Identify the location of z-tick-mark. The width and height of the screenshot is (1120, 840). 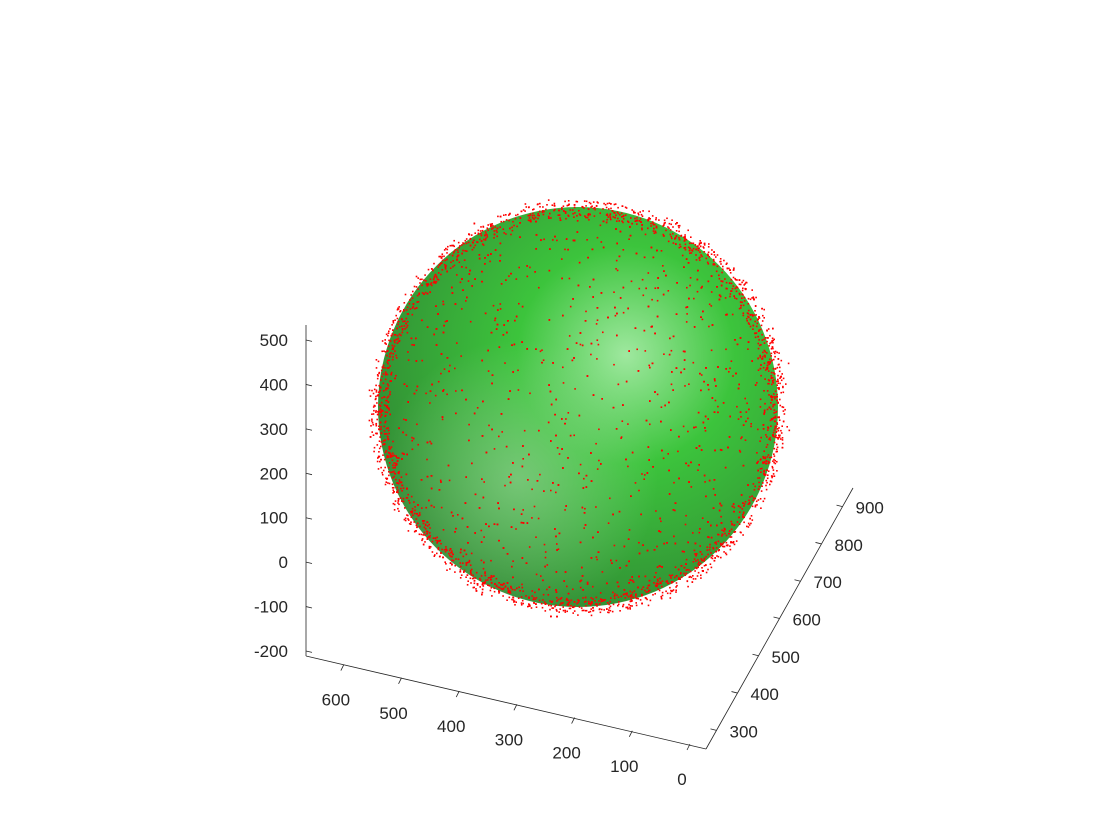
(309, 607).